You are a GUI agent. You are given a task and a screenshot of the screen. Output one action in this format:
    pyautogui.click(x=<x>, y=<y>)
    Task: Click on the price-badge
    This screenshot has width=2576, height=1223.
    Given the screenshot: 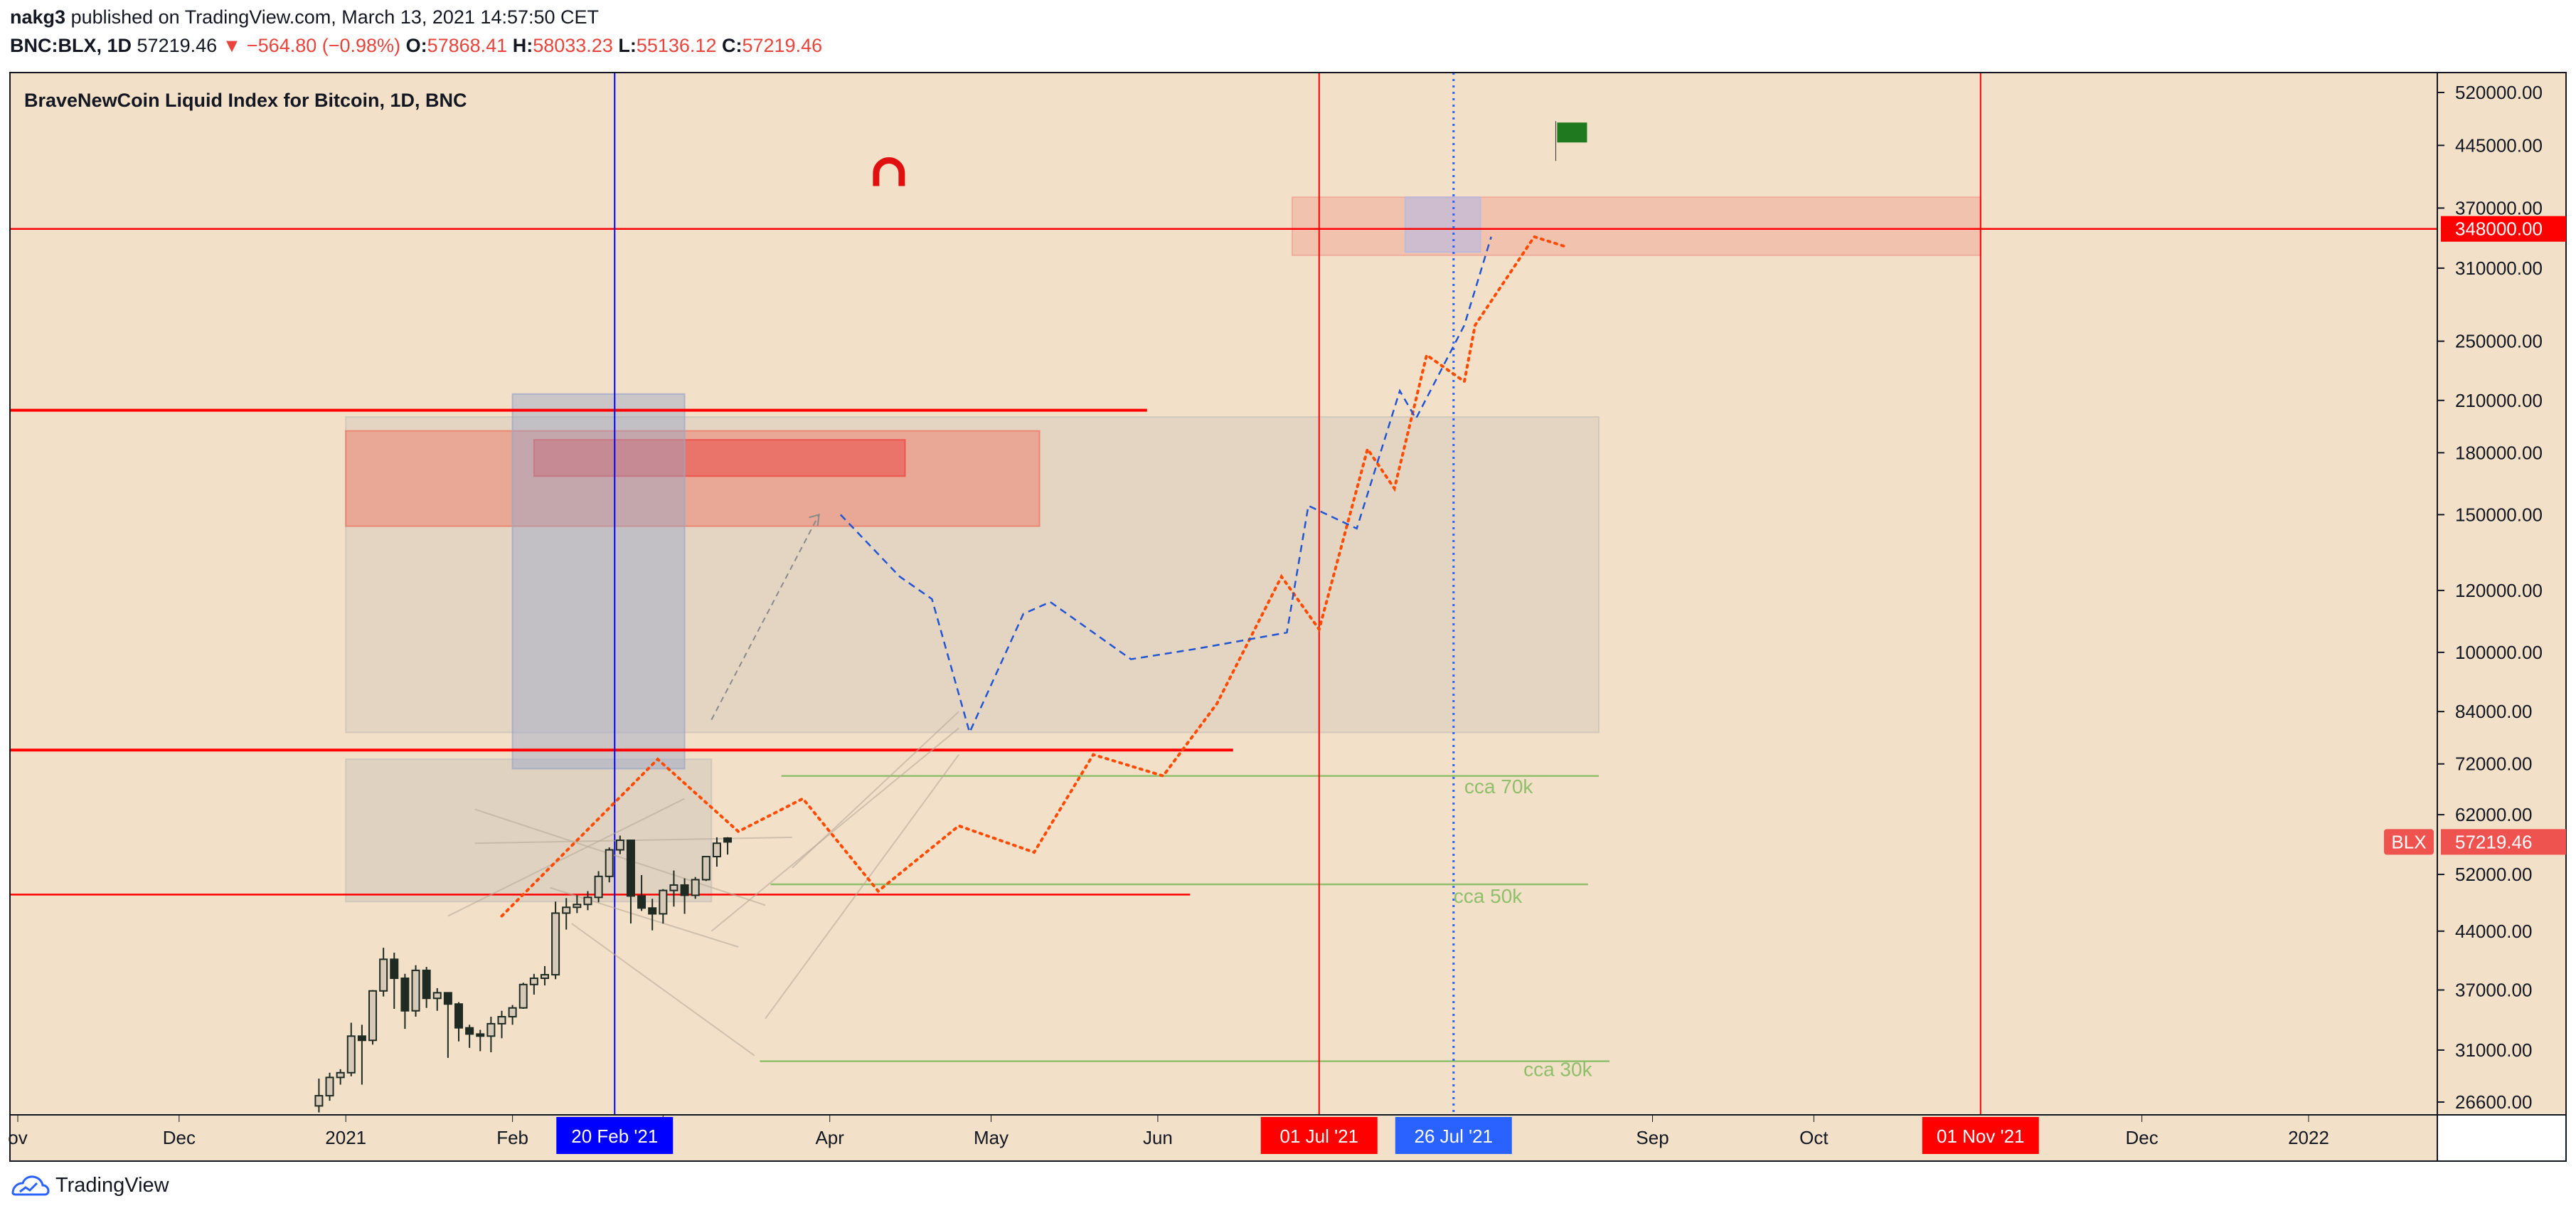 What is the action you would take?
    pyautogui.click(x=2503, y=229)
    